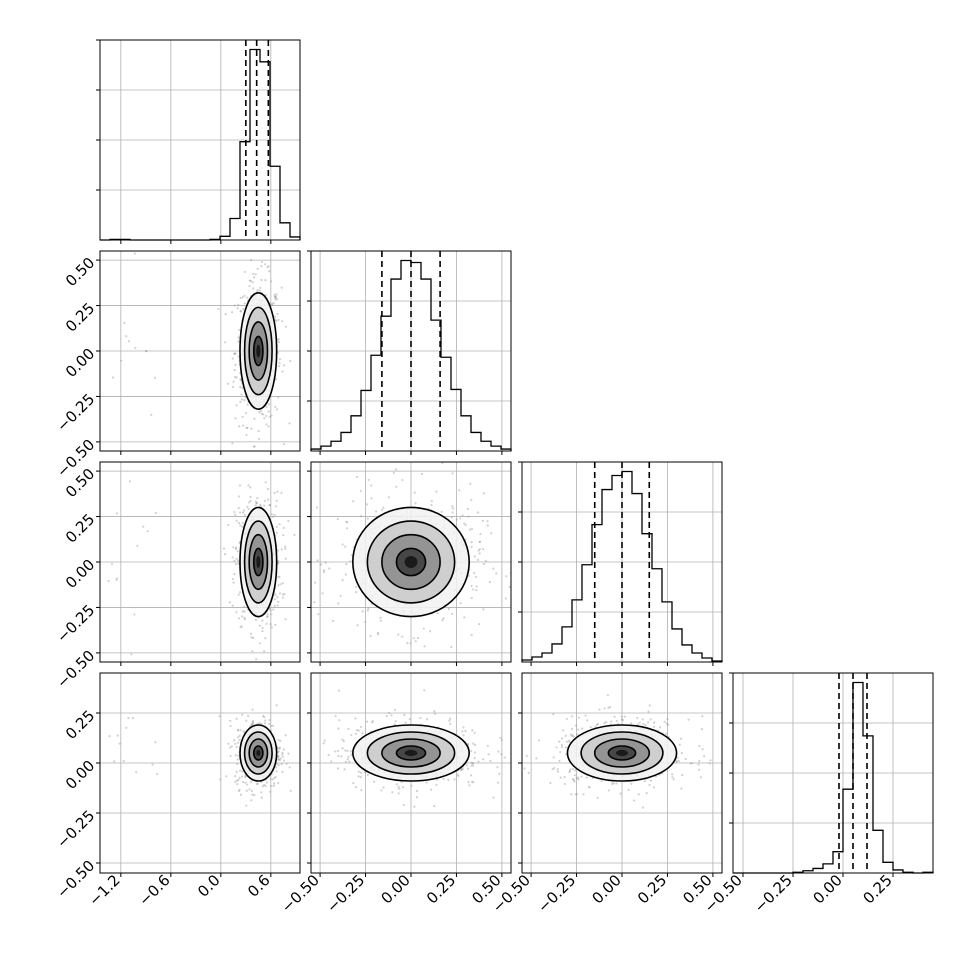  I want to click on panel-content, so click(413, 562).